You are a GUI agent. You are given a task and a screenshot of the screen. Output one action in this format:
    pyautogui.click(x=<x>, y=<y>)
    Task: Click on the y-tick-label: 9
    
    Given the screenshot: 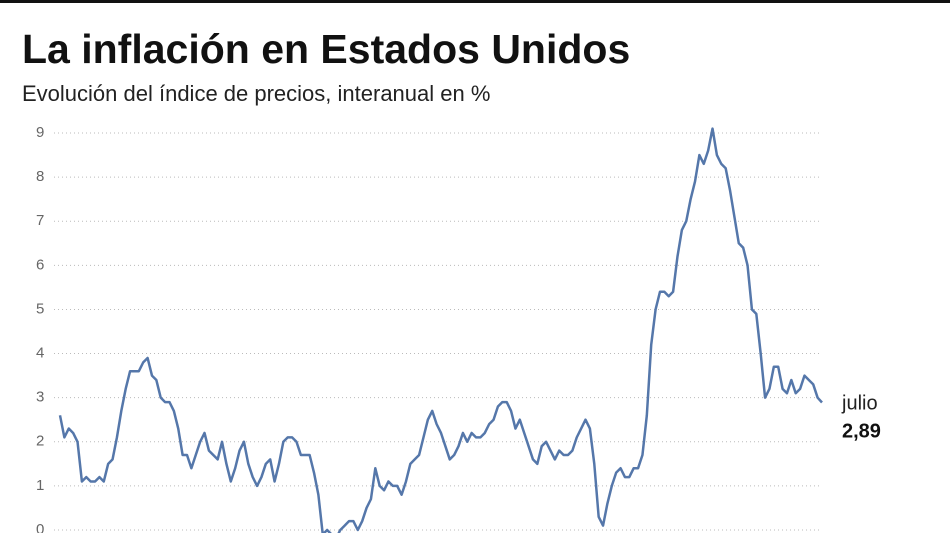 What is the action you would take?
    pyautogui.click(x=40, y=132)
    